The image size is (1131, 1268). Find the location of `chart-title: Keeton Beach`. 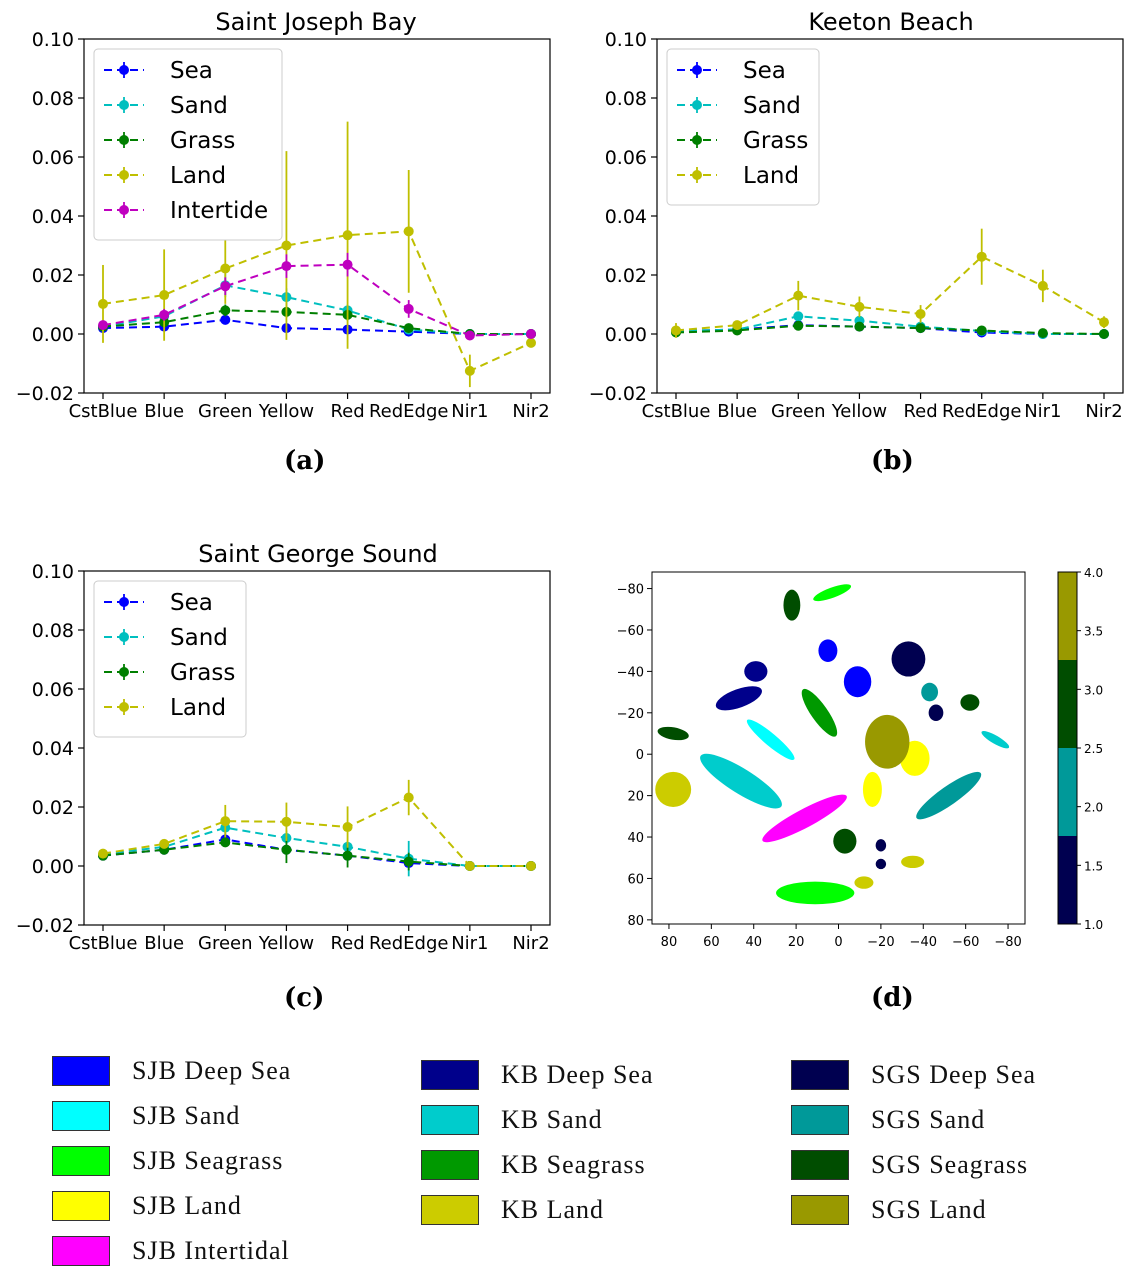

chart-title: Keeton Beach is located at coordinates (890, 22).